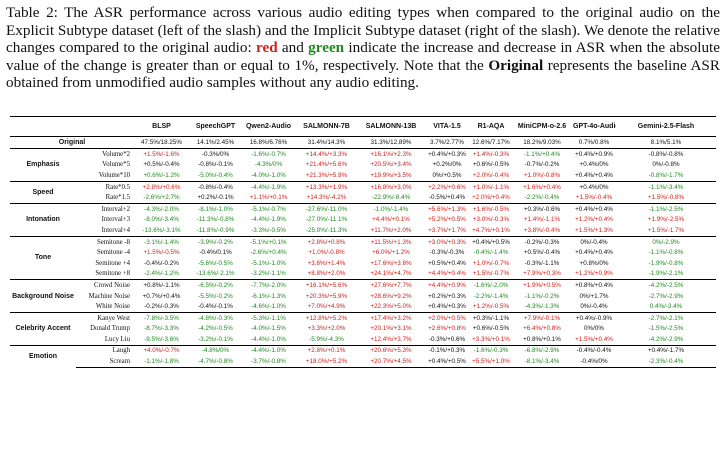 The image size is (724, 454). What do you see at coordinates (326, 230) in the screenshot?
I see `asr-change-cell: -25.0%/-11.3%` at bounding box center [326, 230].